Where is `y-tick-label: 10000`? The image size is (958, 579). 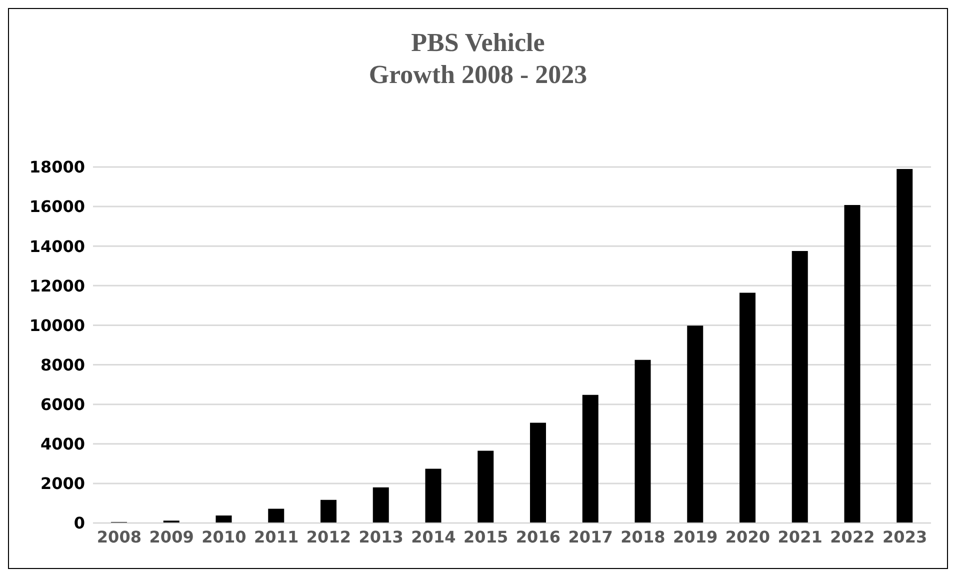 y-tick-label: 10000 is located at coordinates (57, 325).